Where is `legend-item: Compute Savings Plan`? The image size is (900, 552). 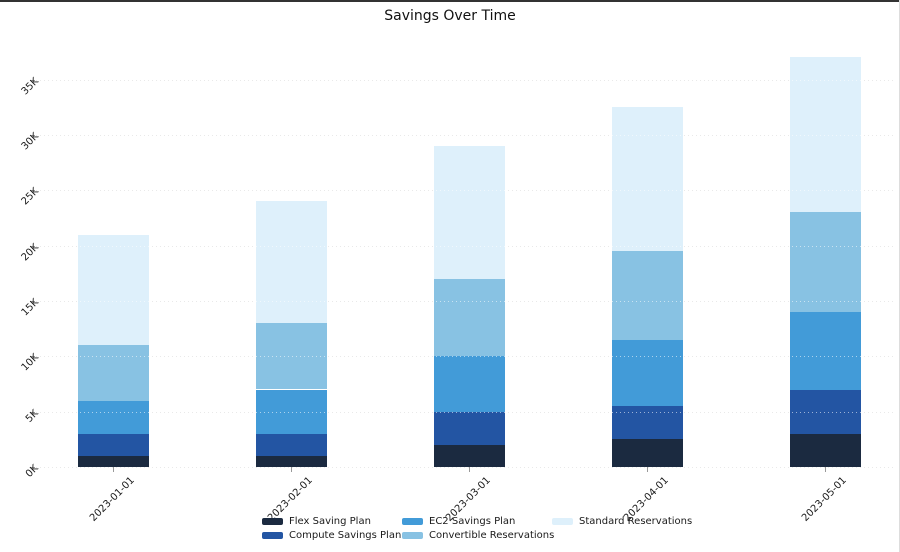 legend-item: Compute Savings Plan is located at coordinates (331, 535).